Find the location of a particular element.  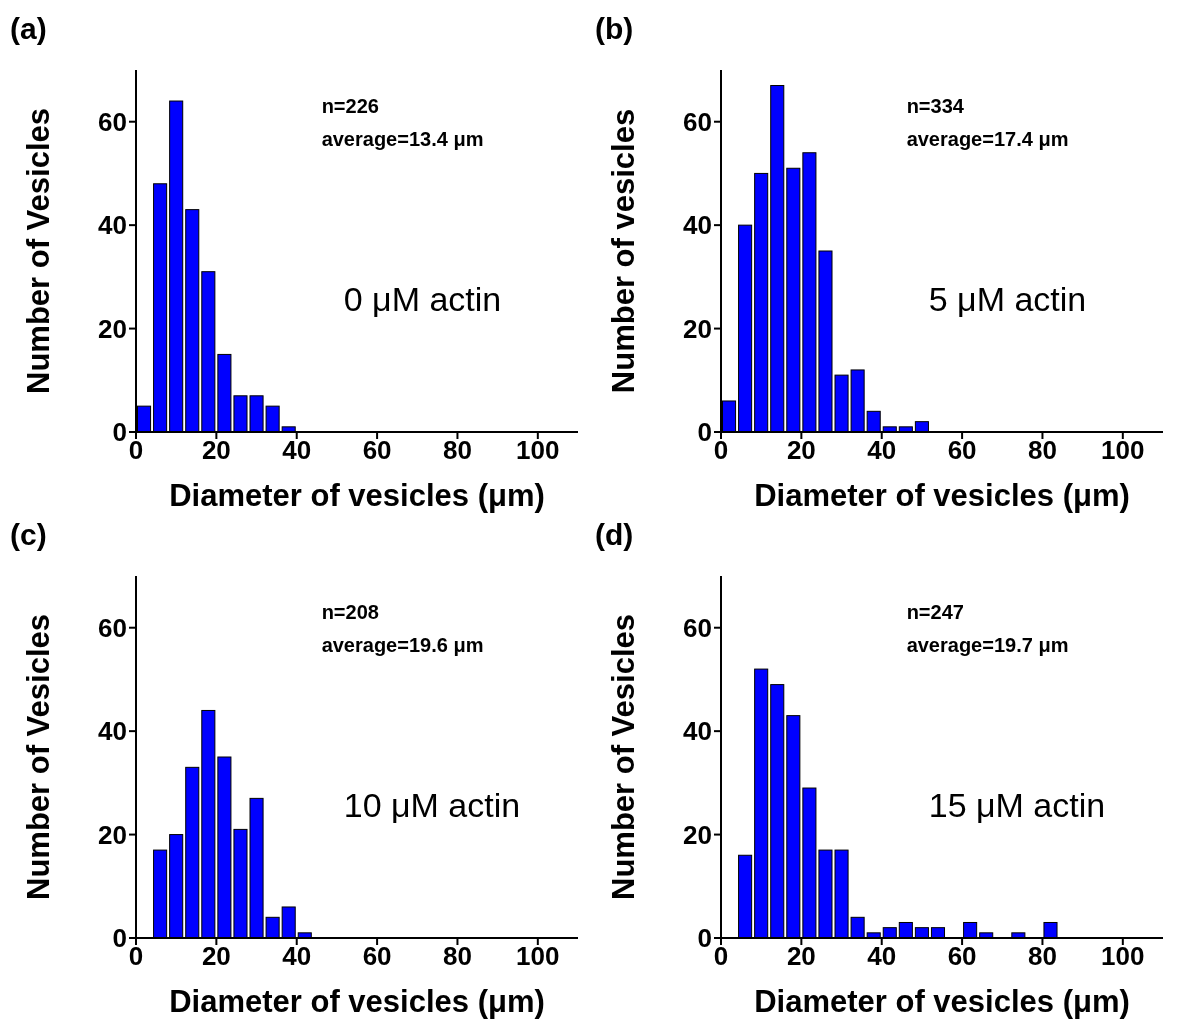

chart-title: (b) is located at coordinates (614, 29).